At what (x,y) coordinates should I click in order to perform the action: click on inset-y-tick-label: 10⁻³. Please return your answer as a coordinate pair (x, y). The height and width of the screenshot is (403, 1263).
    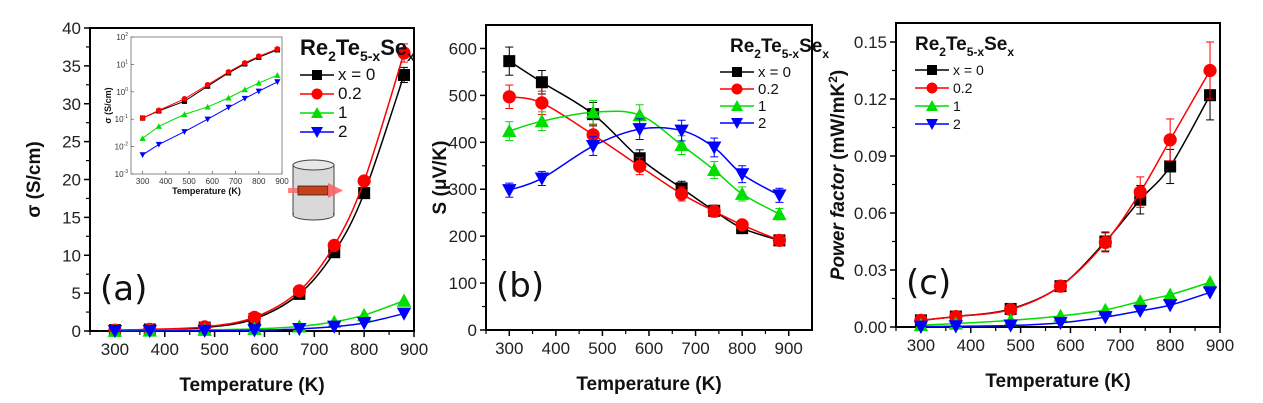
    Looking at the image, I should click on (122, 174).